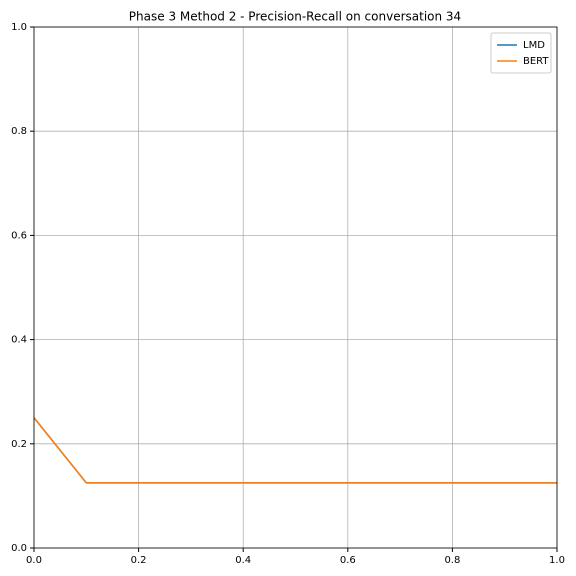  I want to click on y-tick-label: 0.2, so click(19, 444).